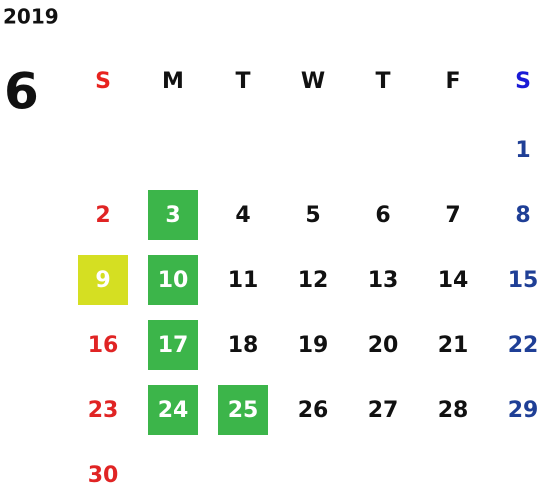  What do you see at coordinates (242, 215) in the screenshot?
I see `date: 4` at bounding box center [242, 215].